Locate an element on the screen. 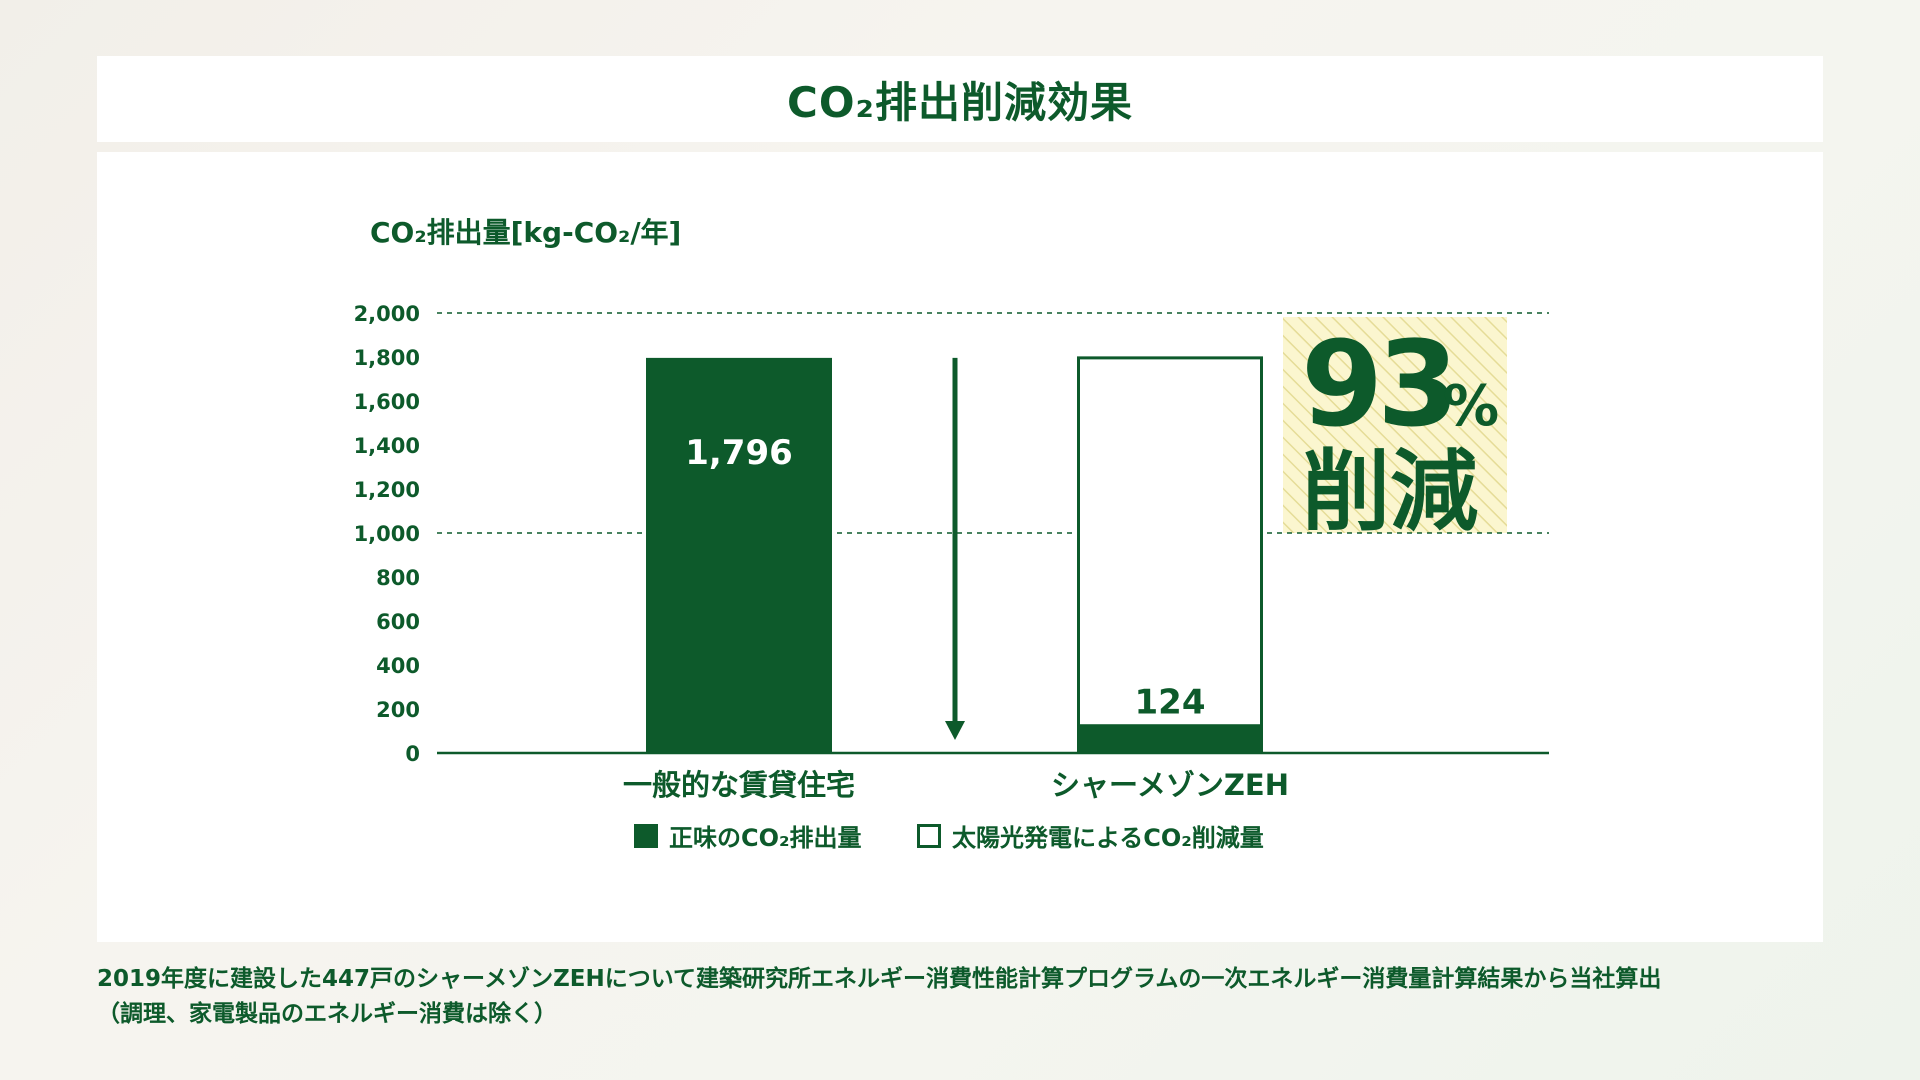 Image resolution: width=1920 pixels, height=1080 pixels. y-tick-label: 1,000 is located at coordinates (387, 534).